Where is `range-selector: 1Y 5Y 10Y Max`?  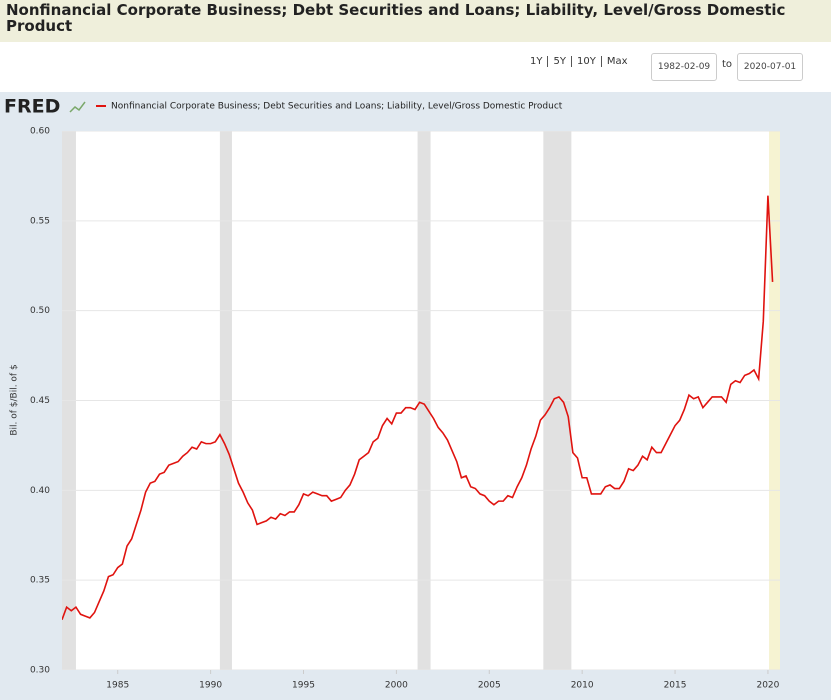 range-selector: 1Y 5Y 10Y Max is located at coordinates (581, 61).